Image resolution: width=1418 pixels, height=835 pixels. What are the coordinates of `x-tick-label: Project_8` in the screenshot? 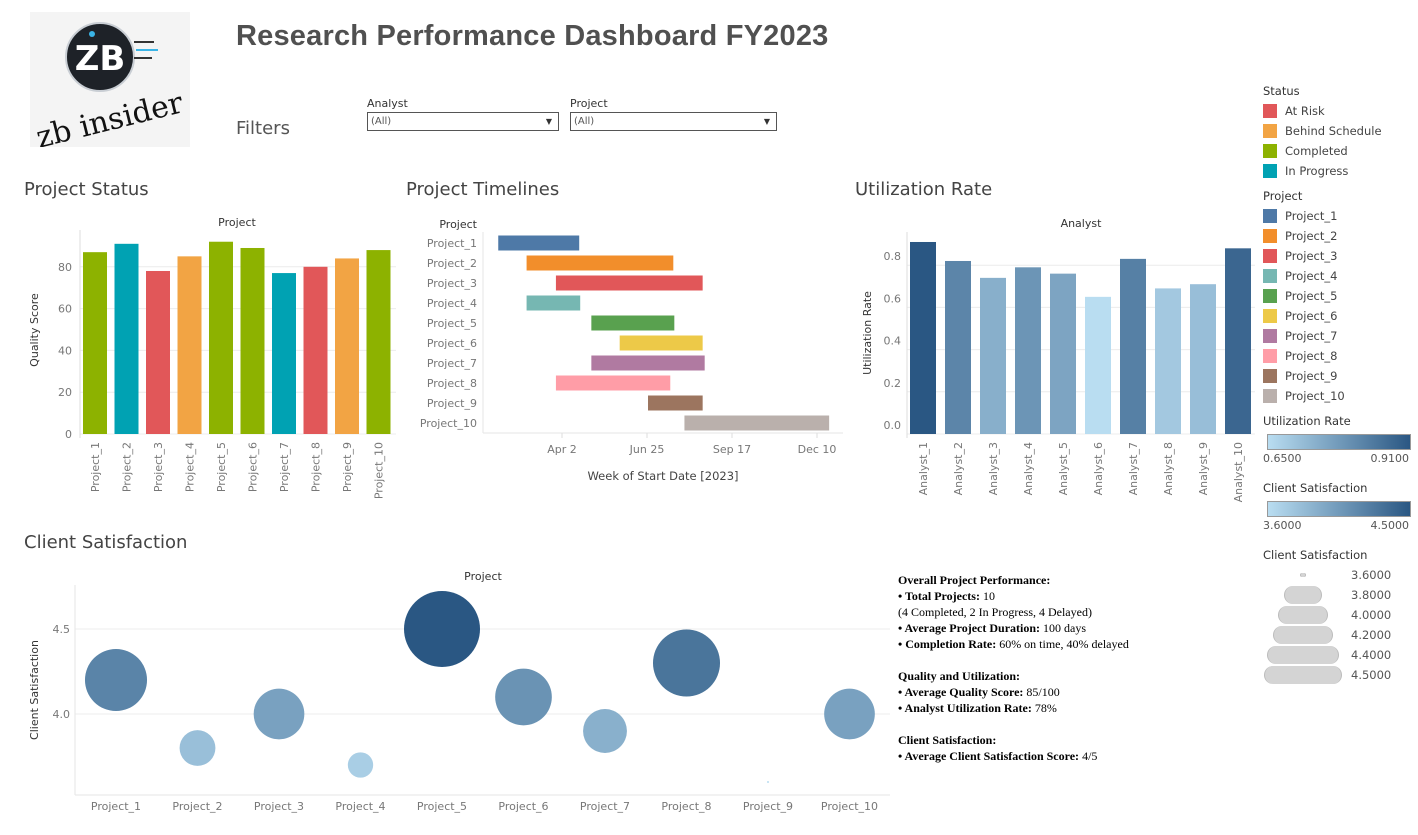 It's located at (316, 467).